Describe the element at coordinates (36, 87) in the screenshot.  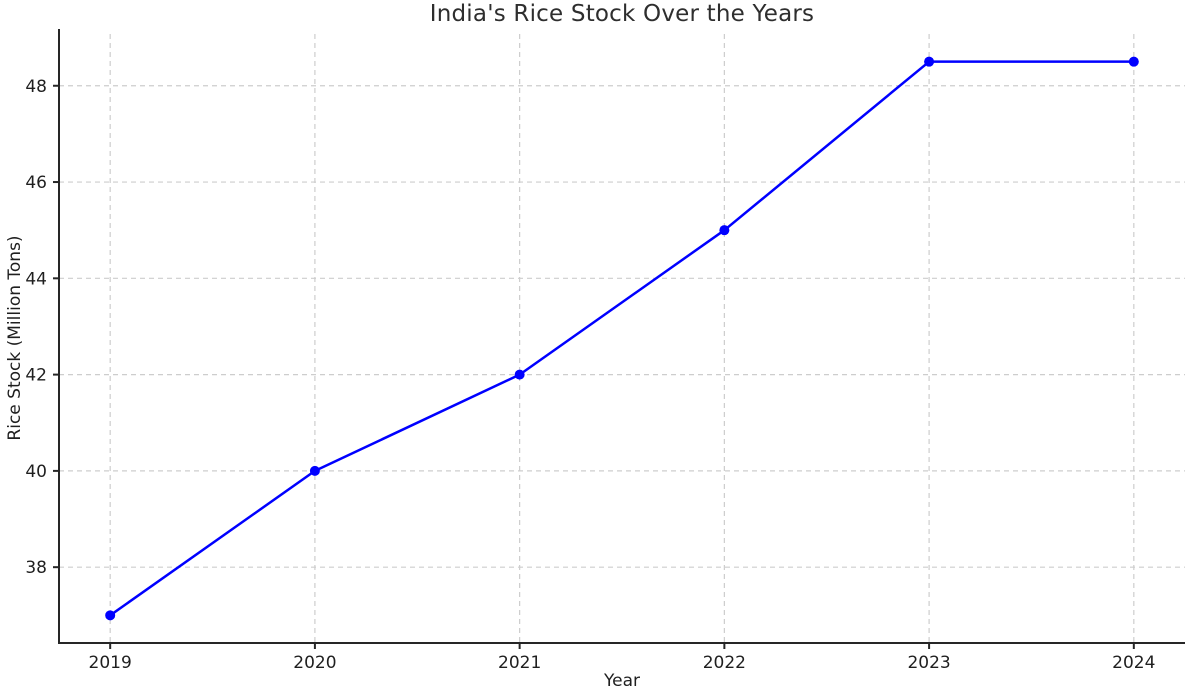
I see `y-tick-label: 48` at that location.